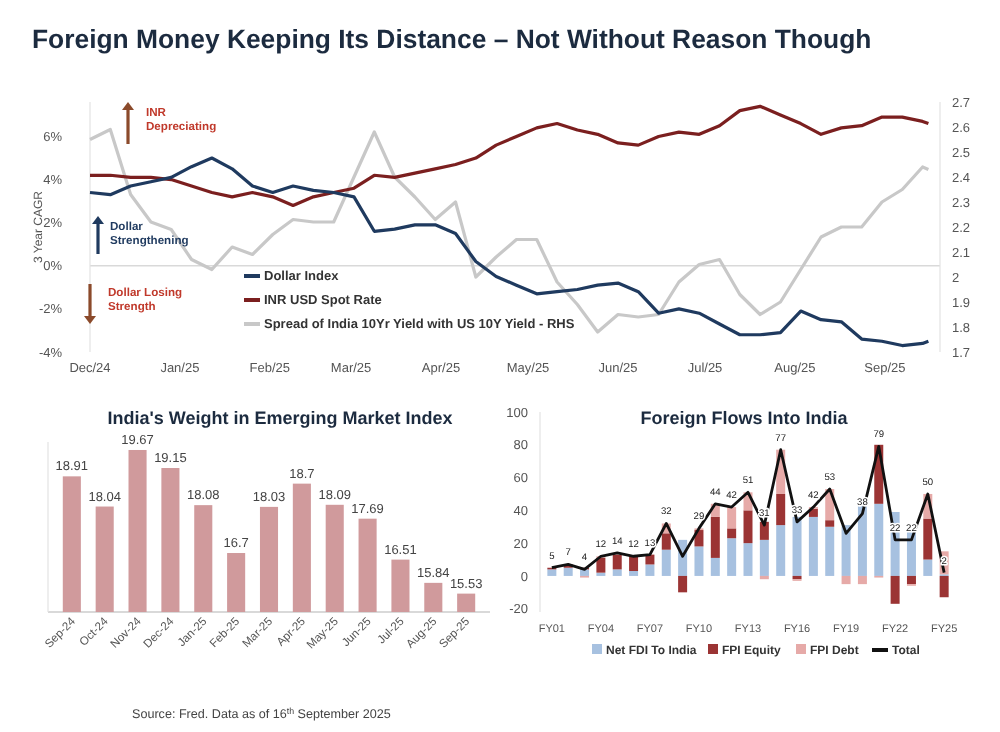  I want to click on chart-title: Foreign Flows Into India, so click(745, 418).